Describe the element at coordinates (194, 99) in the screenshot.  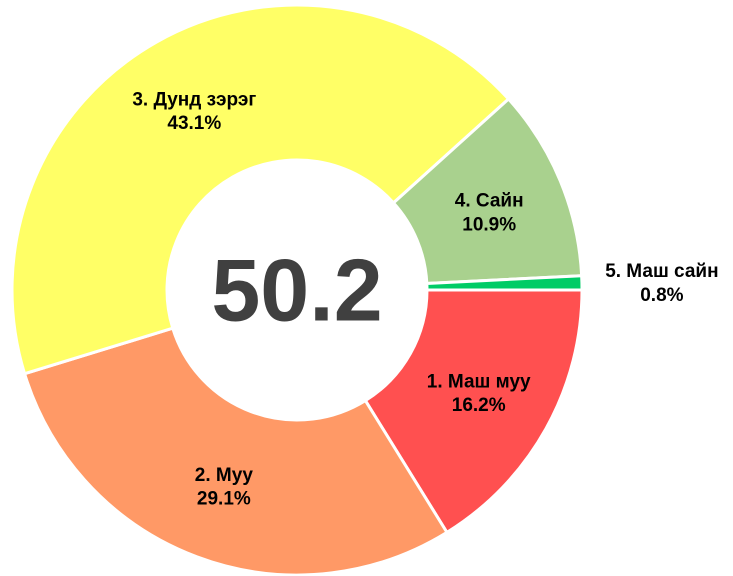
I see `slice-label-name: 3. Дунд зэрэг` at that location.